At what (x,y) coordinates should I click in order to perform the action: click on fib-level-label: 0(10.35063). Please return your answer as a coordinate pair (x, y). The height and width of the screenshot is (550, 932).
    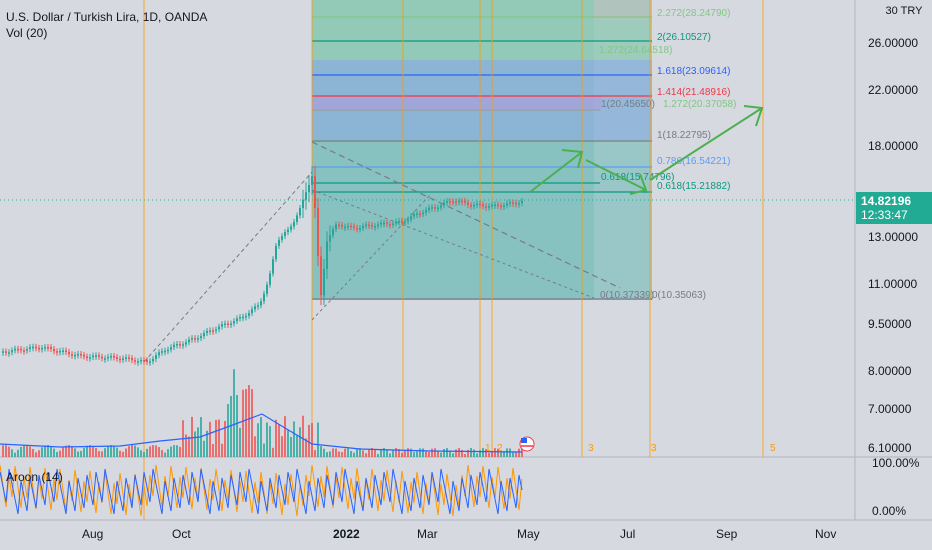
    Looking at the image, I should click on (679, 295).